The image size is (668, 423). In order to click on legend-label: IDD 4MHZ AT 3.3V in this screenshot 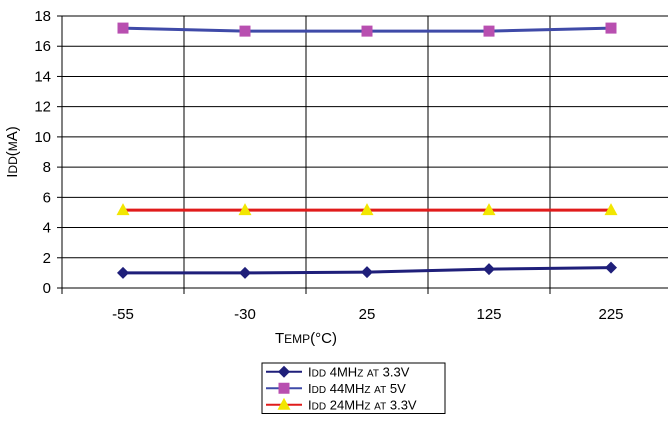, I will do `click(359, 371)`.